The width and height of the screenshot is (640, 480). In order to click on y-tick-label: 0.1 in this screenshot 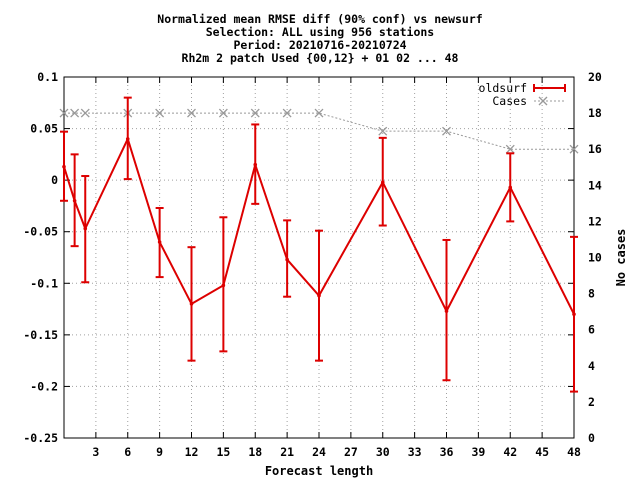, I will do `click(47, 77)`.